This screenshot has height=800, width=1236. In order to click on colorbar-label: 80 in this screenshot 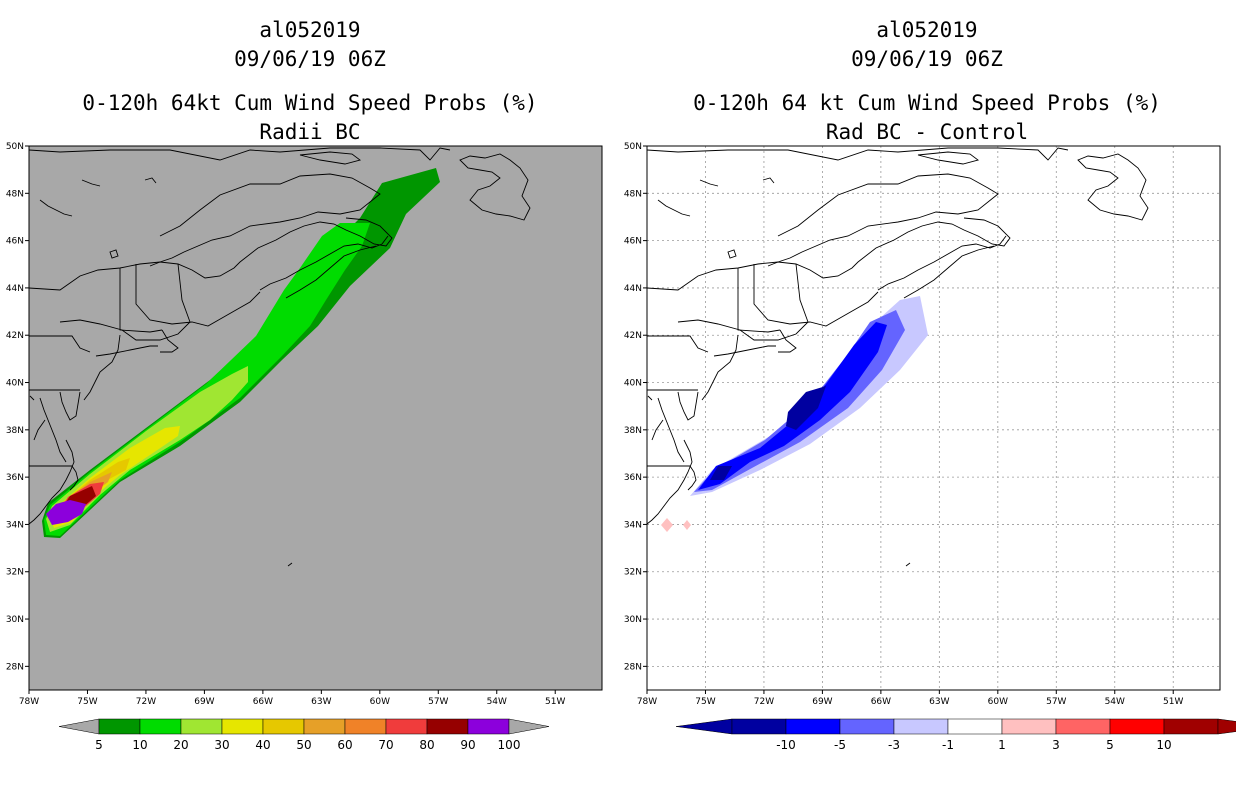, I will do `click(426, 745)`.